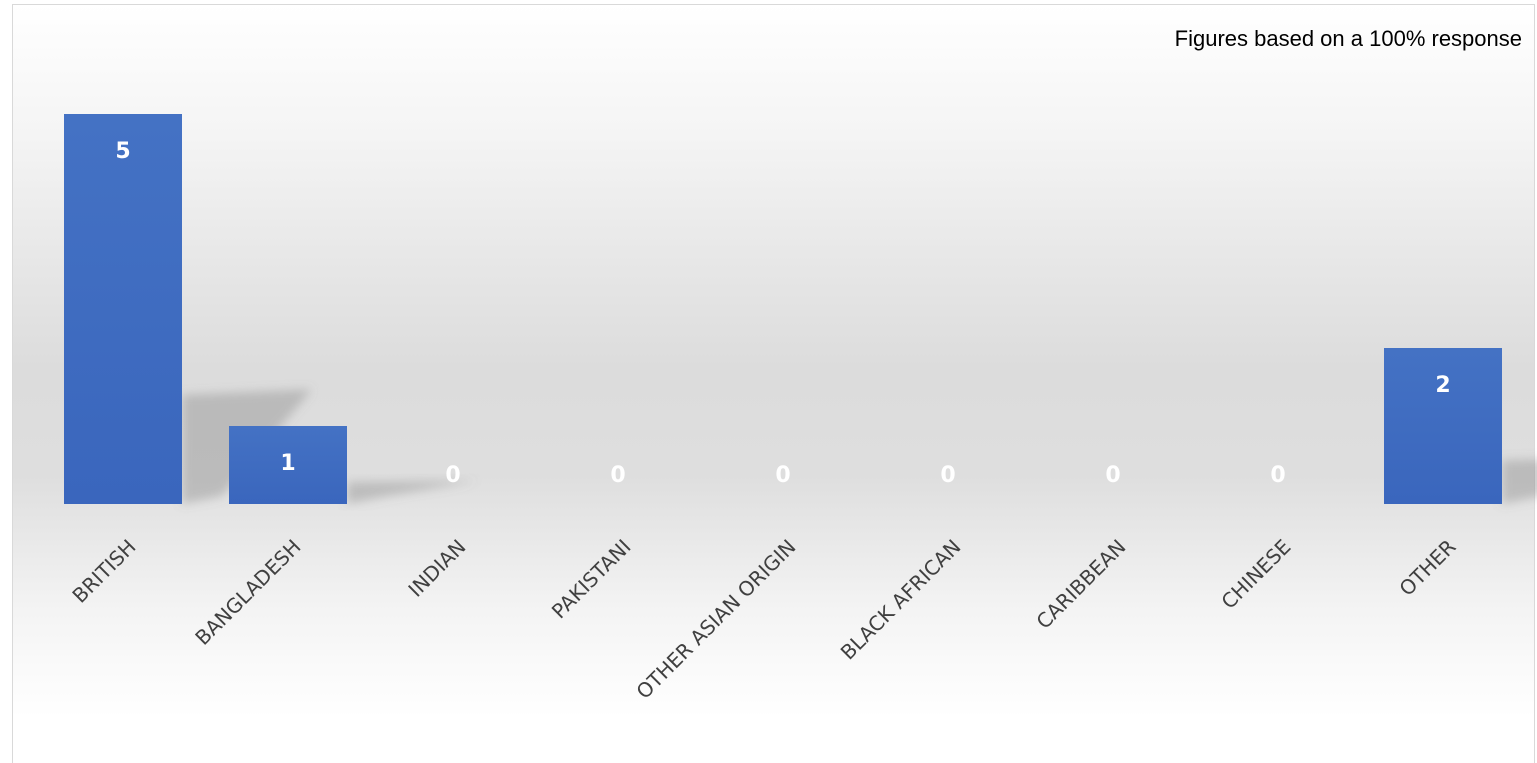 The image size is (1537, 763). Describe the element at coordinates (591, 579) in the screenshot. I see `x-tick-label: PAKISTANI` at that location.